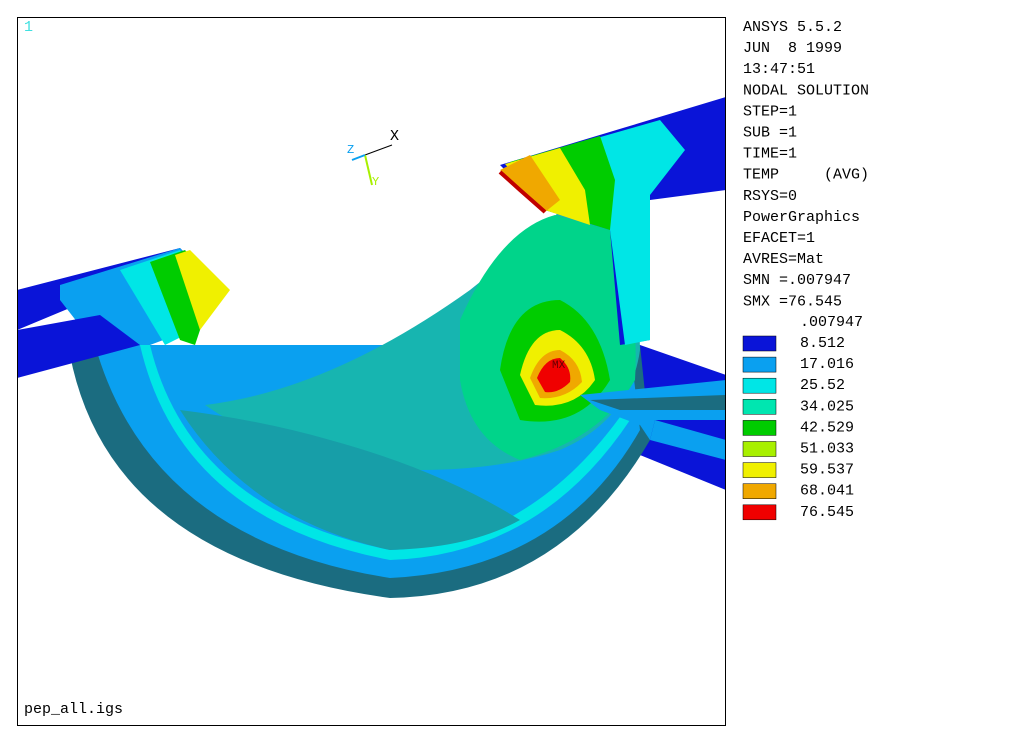 This screenshot has width=1020, height=749. What do you see at coordinates (375, 182) in the screenshot?
I see `triad-y-label: Y` at bounding box center [375, 182].